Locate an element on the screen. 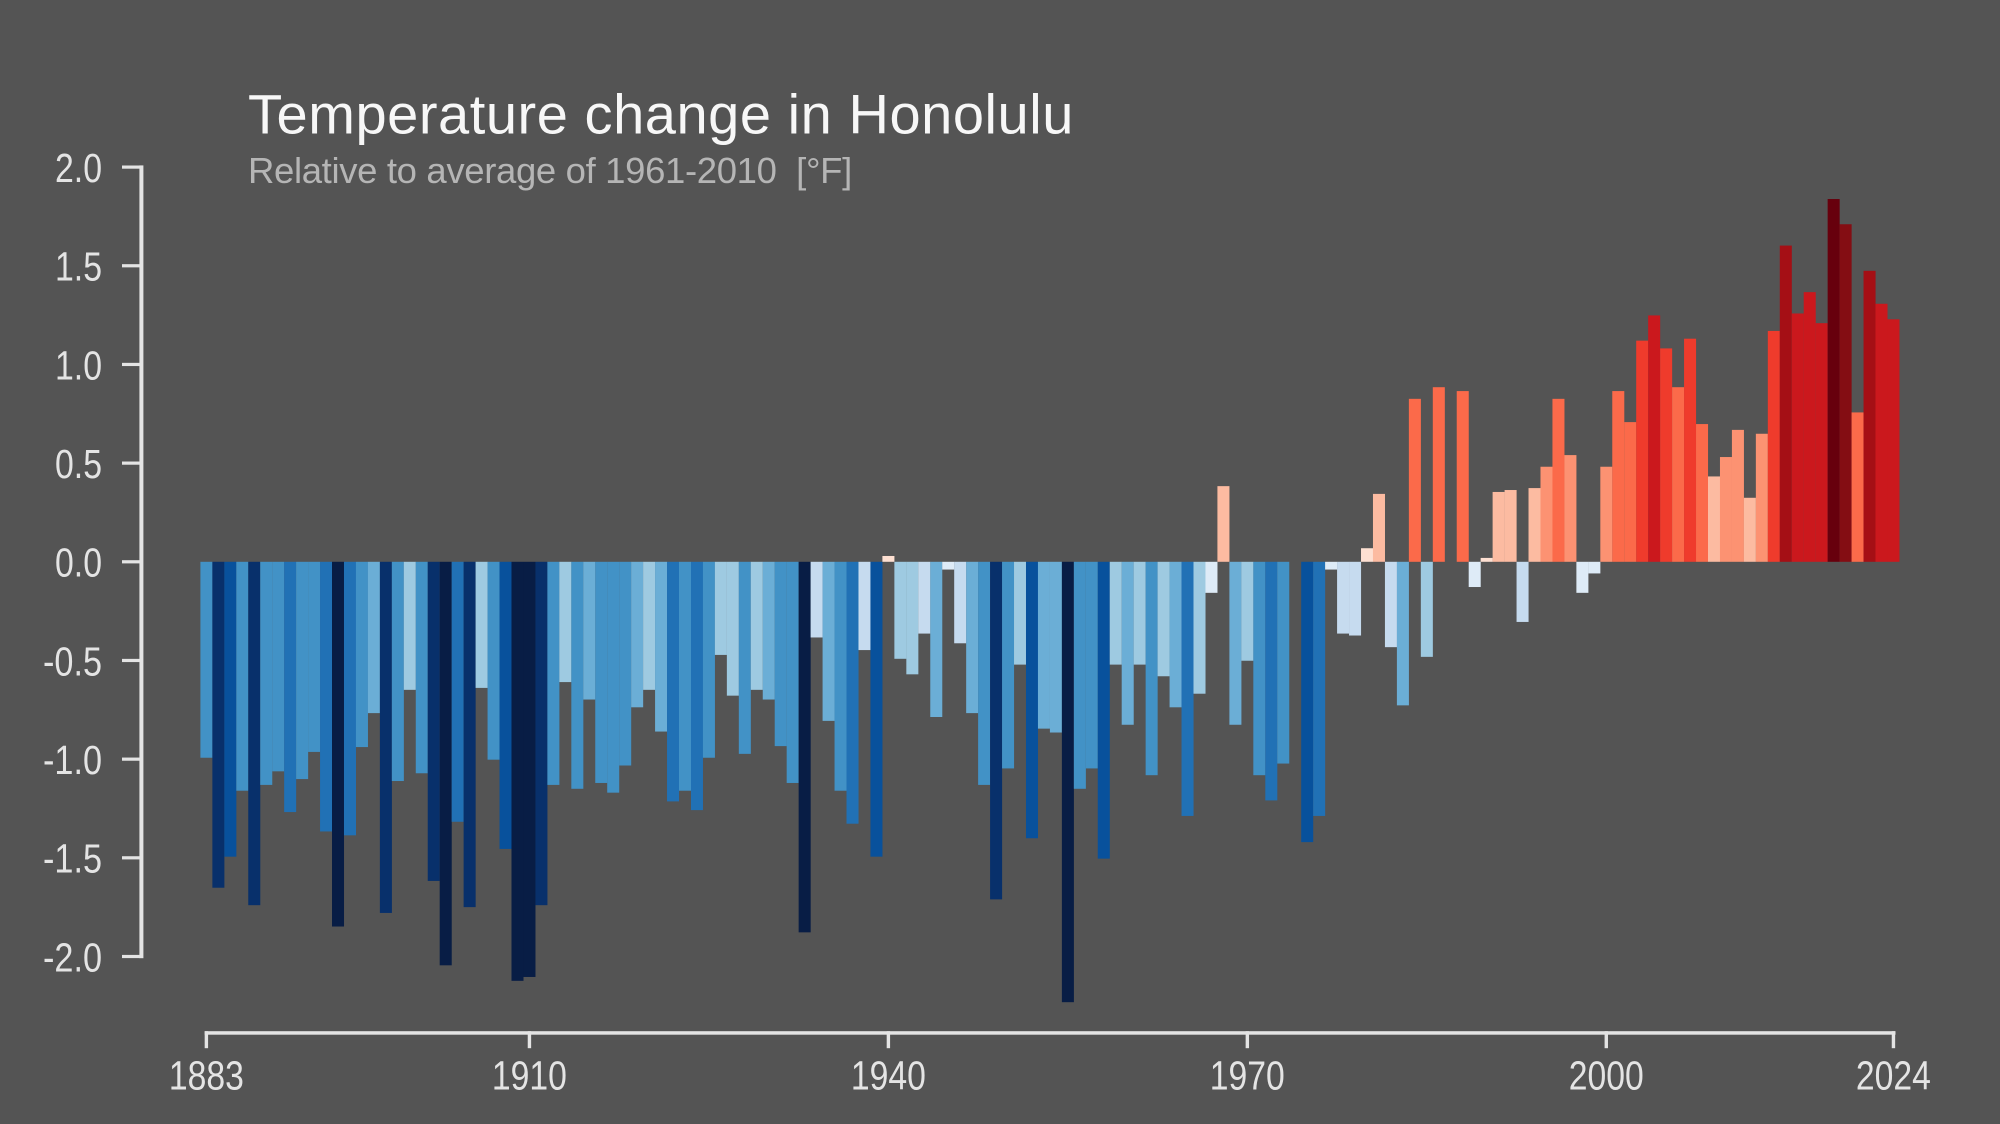 This screenshot has width=2000, height=1124. svg-text: 0.0 is located at coordinates (78, 563).